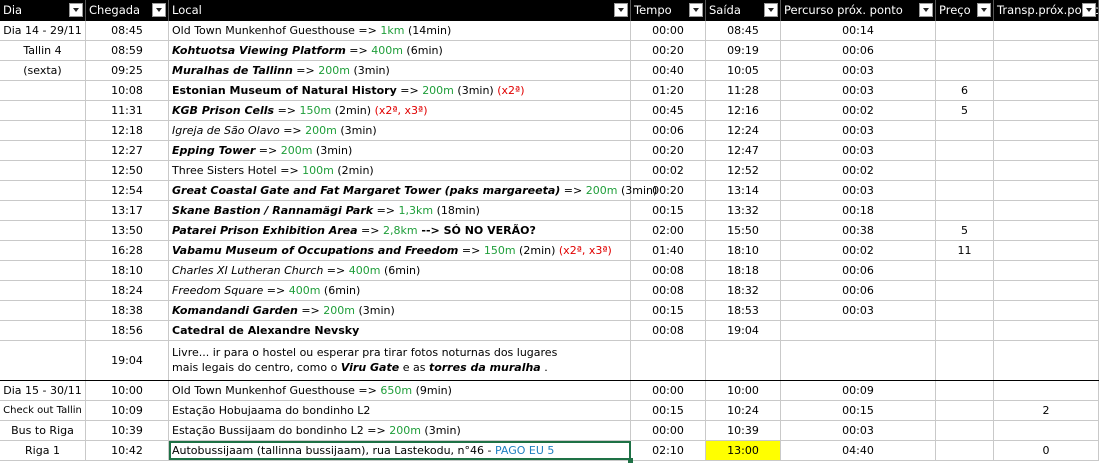 The height and width of the screenshot is (463, 1099). Describe the element at coordinates (858, 410) in the screenshot. I see `cell-percurso: 00:15` at that location.